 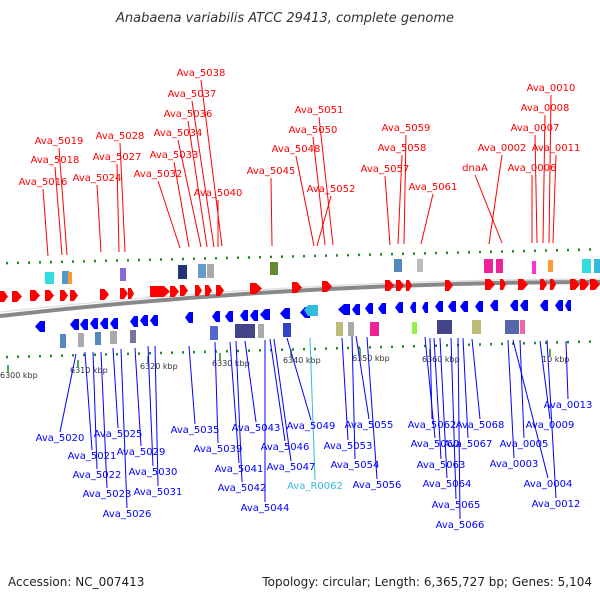 I want to click on gene-label-reverse: Ava_5022, so click(x=97, y=475).